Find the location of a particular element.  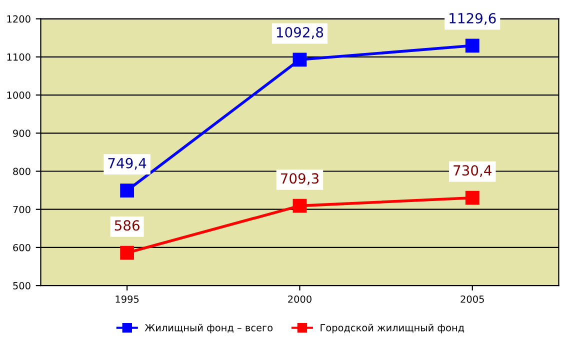

legend-label: Жилищный фонд – всего is located at coordinates (208, 329).